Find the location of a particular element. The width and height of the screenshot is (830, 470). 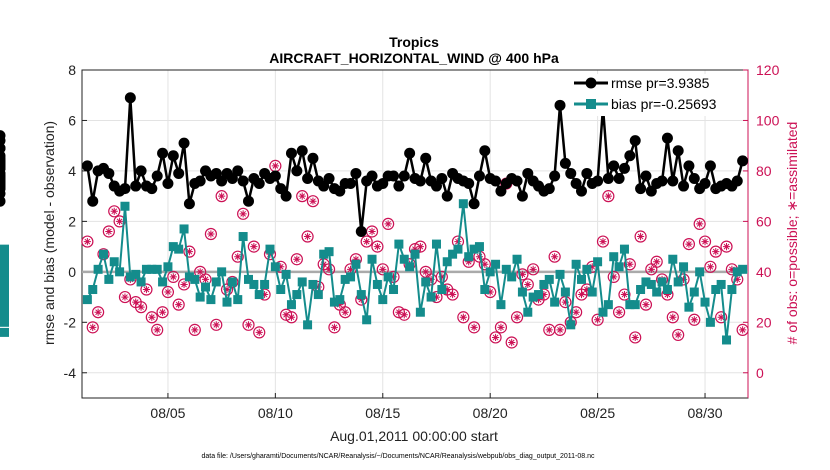

y-right-tick-label: 120 is located at coordinates (768, 70).